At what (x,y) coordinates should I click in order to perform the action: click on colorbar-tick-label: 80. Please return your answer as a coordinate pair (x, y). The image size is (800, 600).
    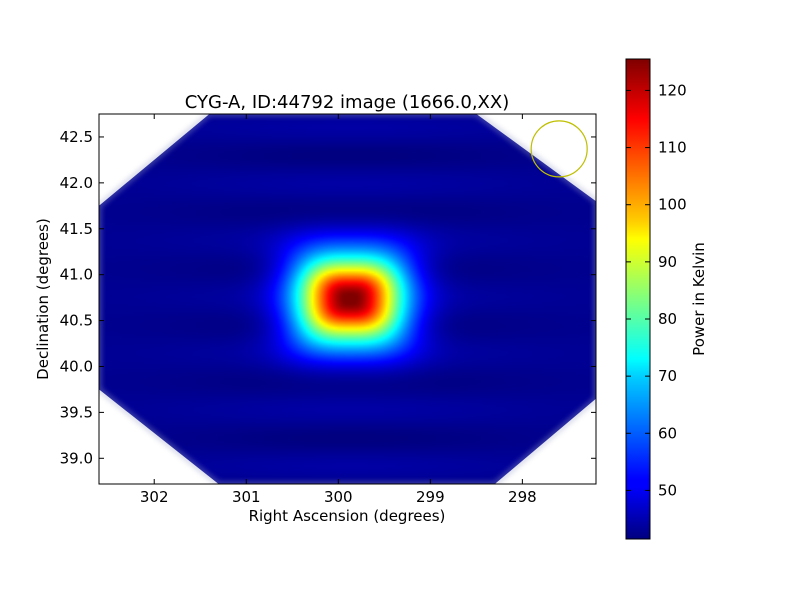
    Looking at the image, I should click on (667, 319).